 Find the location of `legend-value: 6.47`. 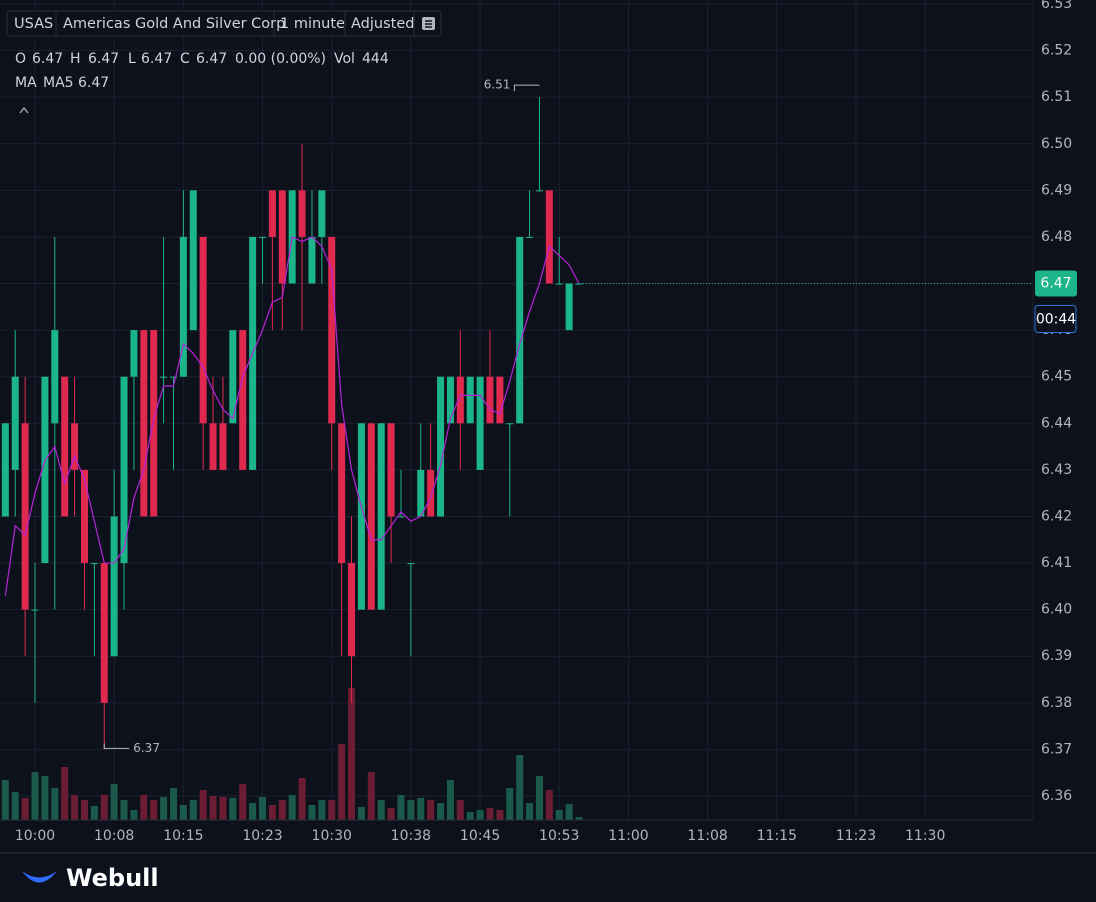

legend-value: 6.47 is located at coordinates (156, 59).